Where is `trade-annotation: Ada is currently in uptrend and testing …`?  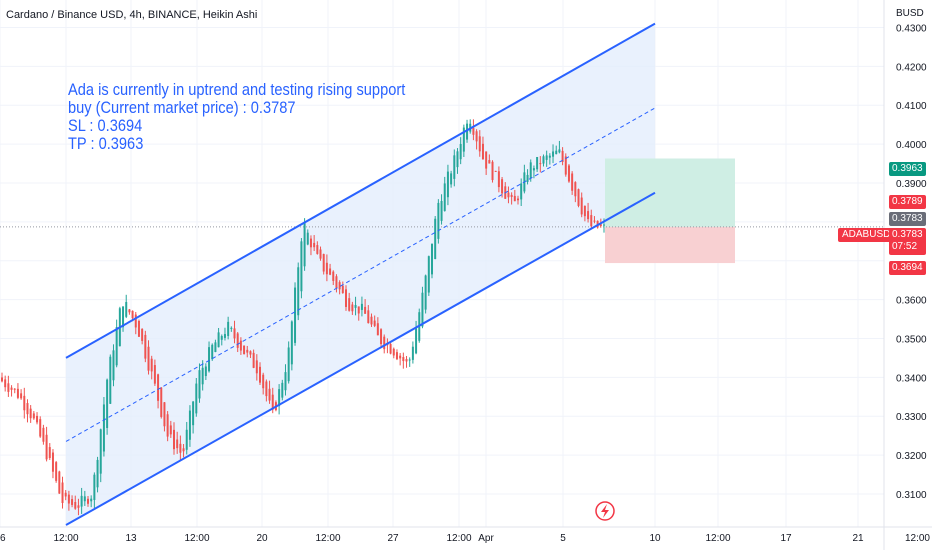
trade-annotation: Ada is currently in uptrend and testing … is located at coordinates (236, 117).